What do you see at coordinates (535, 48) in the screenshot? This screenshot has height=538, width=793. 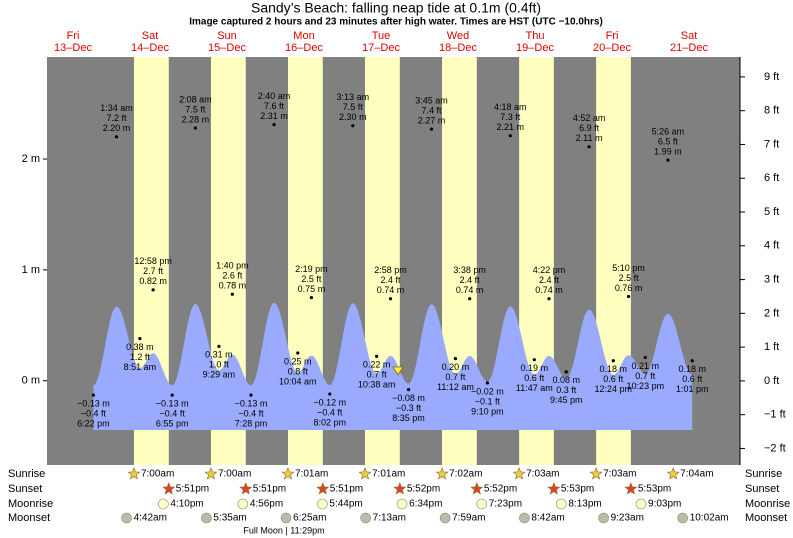 I see `day-date: 19–Dec` at bounding box center [535, 48].